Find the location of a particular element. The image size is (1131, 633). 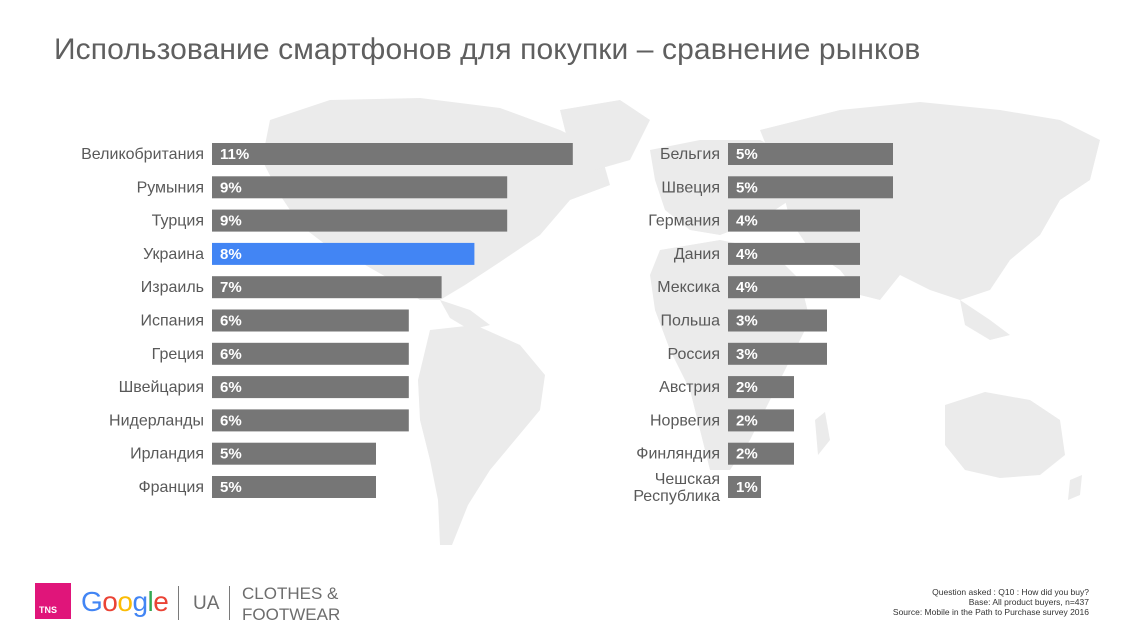

google-letter: o is located at coordinates (125, 601).